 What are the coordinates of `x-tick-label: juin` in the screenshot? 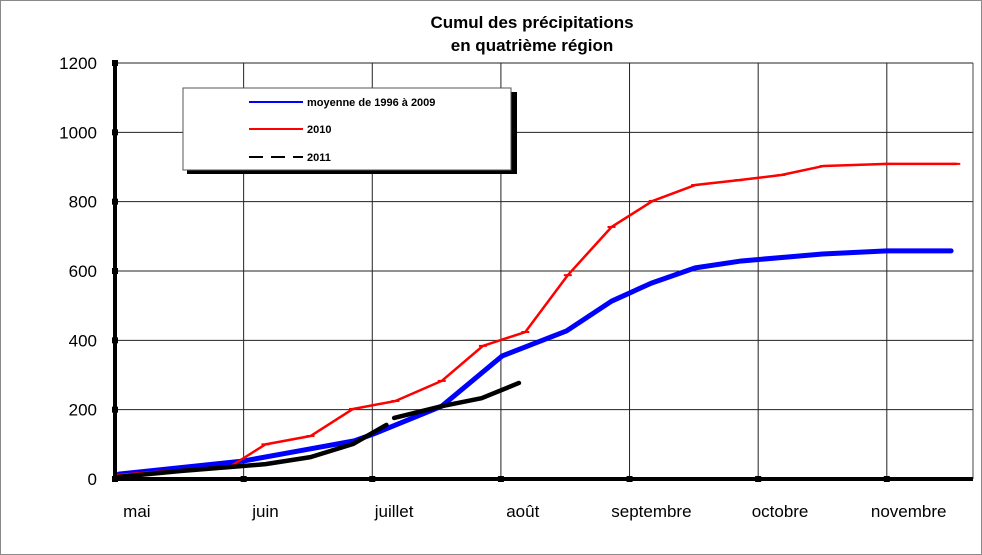 It's located at (264, 511).